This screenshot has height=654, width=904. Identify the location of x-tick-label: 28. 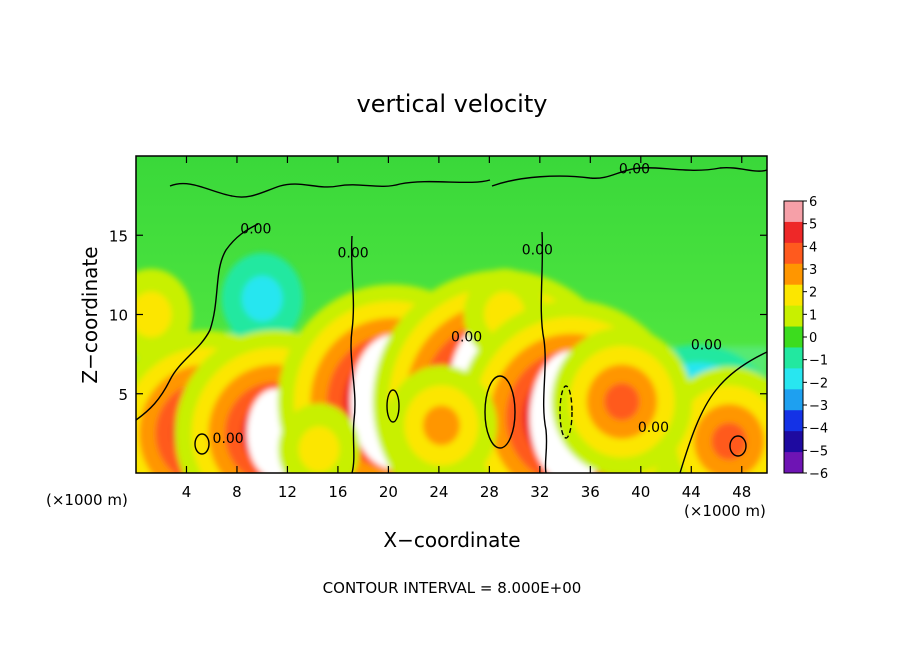
(489, 492).